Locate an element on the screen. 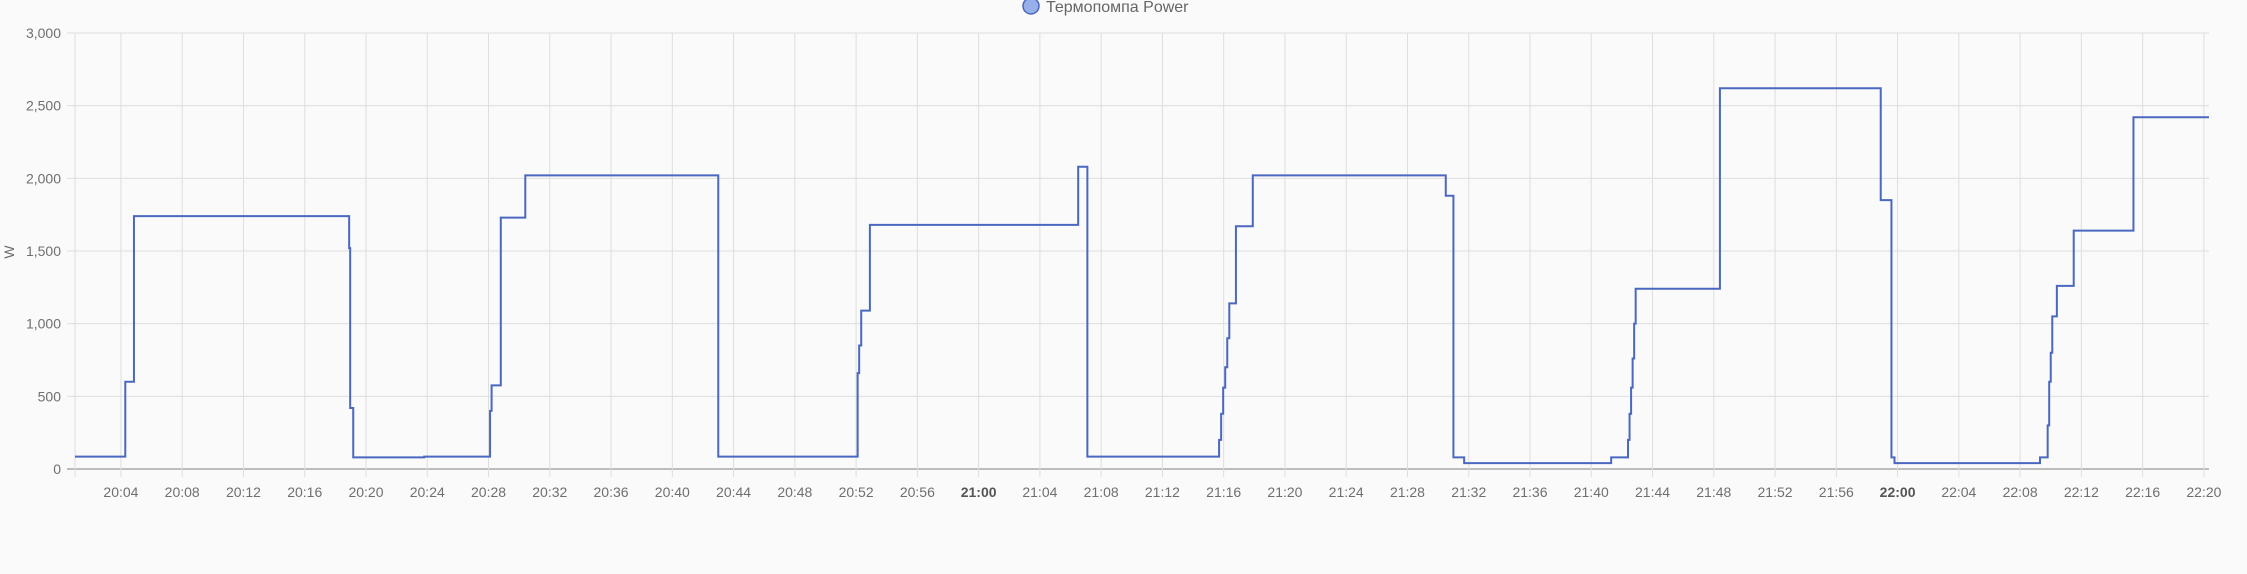 Image resolution: width=2247 pixels, height=574 pixels. x-tick-label: 20:24 is located at coordinates (427, 492).